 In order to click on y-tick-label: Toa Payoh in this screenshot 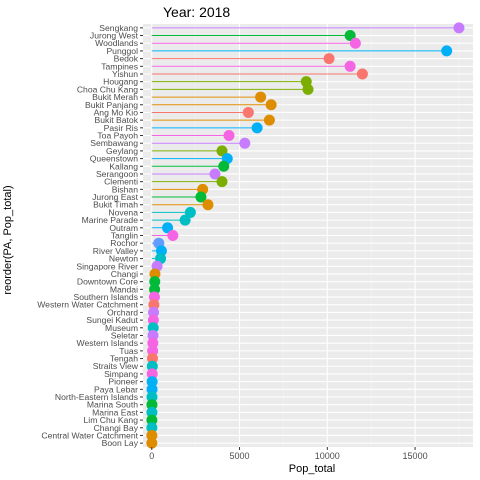, I will do `click(117, 136)`.